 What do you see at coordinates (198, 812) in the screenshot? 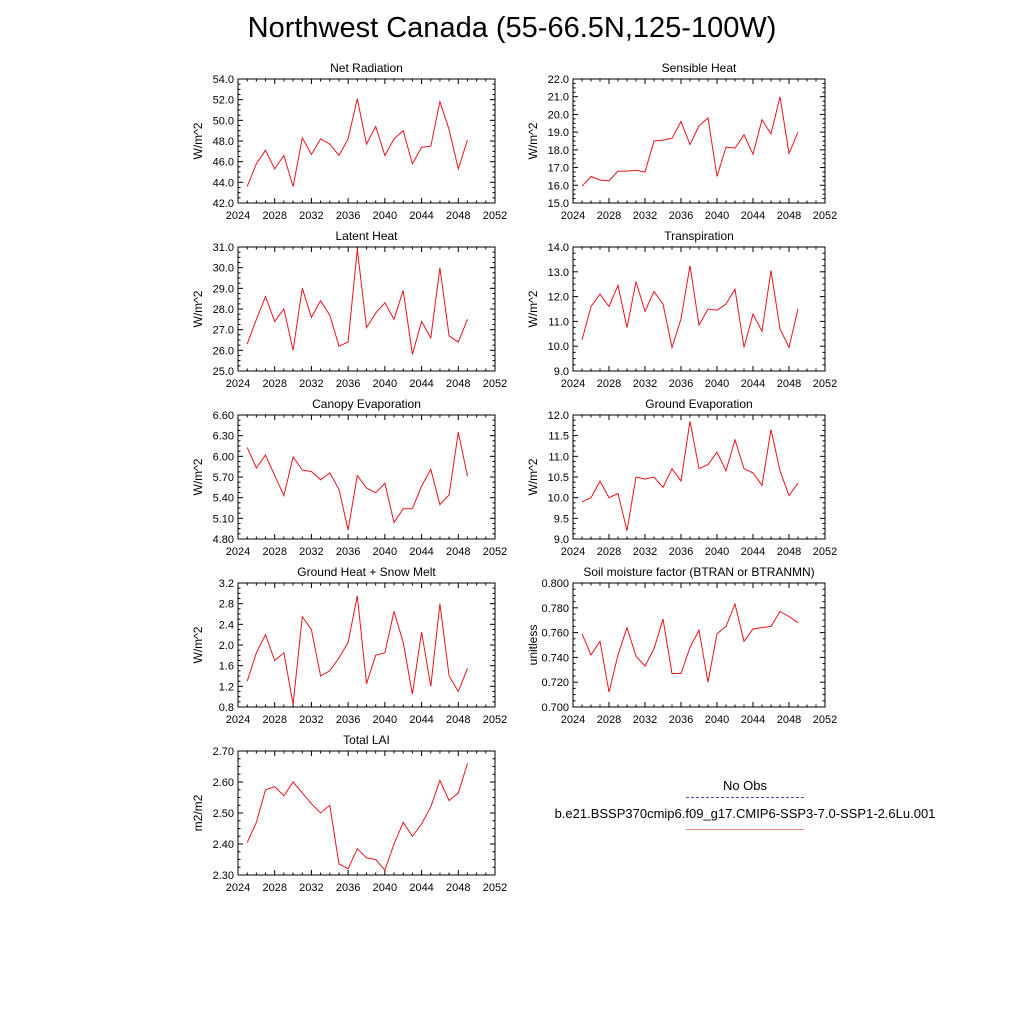
I see `y-axis-label: m2/m2` at bounding box center [198, 812].